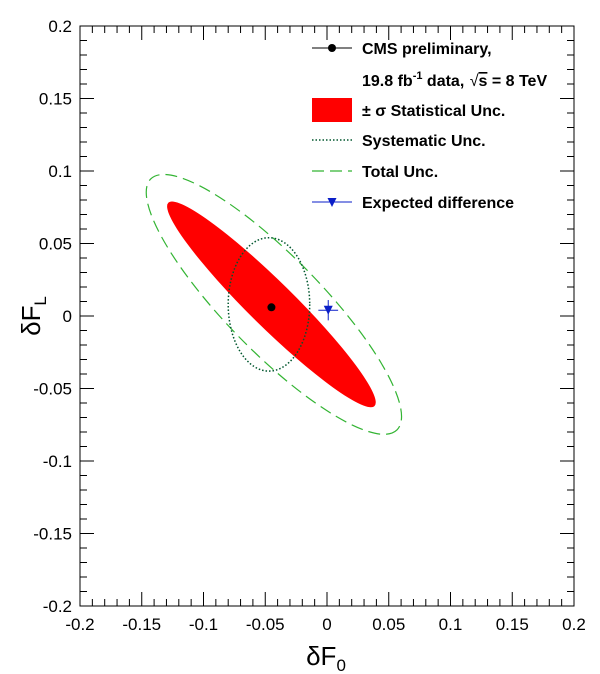 Image resolution: width=600 pixels, height=674 pixels. I want to click on expected-point-marker, so click(328, 310).